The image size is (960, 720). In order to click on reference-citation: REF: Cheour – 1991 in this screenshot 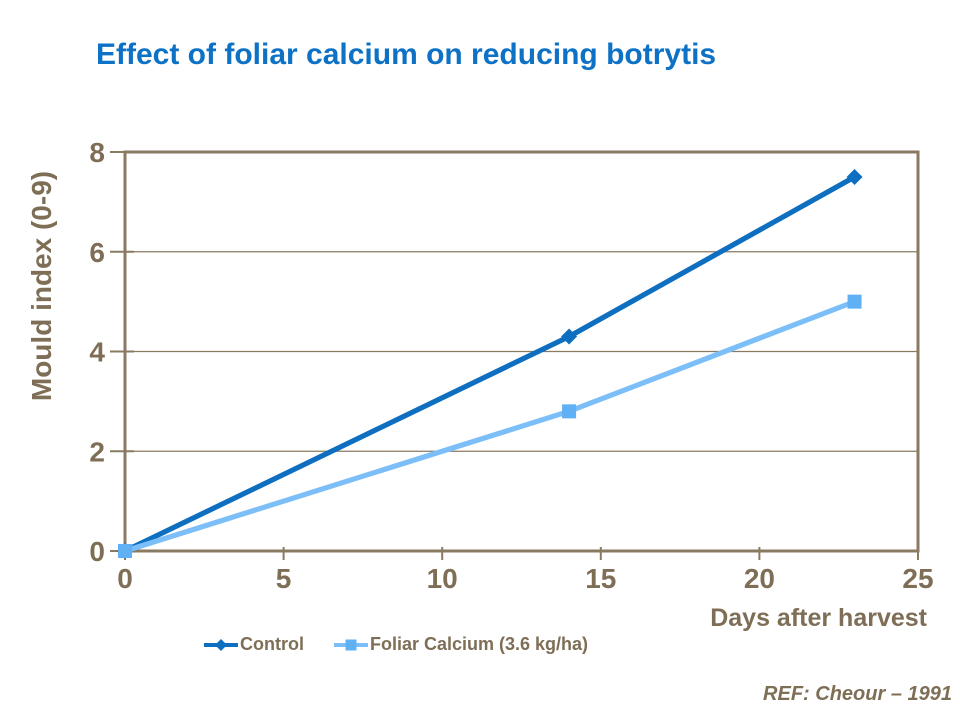, I will do `click(857, 694)`.